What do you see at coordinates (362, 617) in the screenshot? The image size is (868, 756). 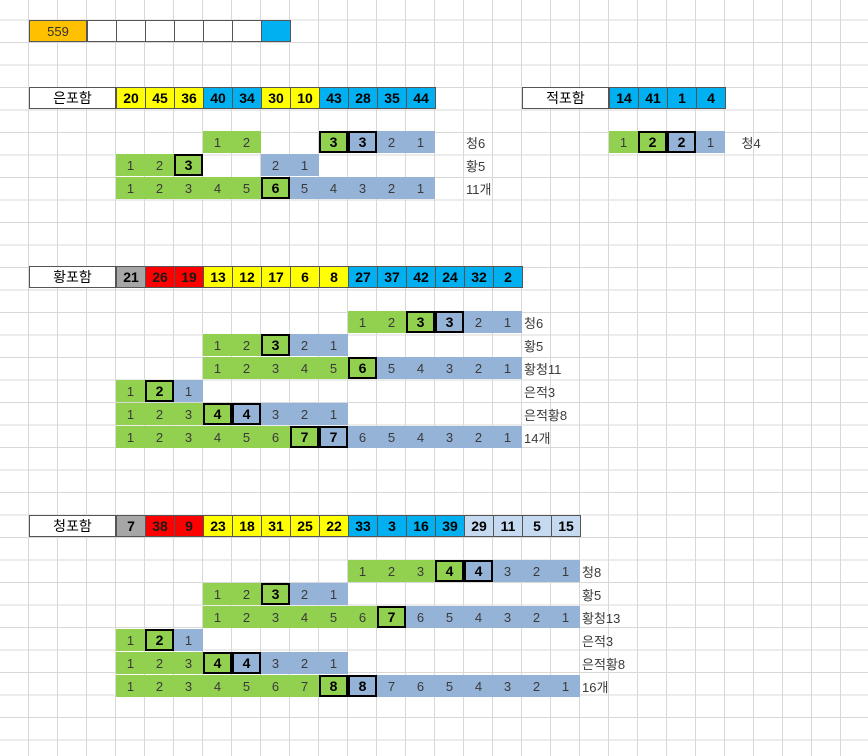 I see `count-cell: 6` at bounding box center [362, 617].